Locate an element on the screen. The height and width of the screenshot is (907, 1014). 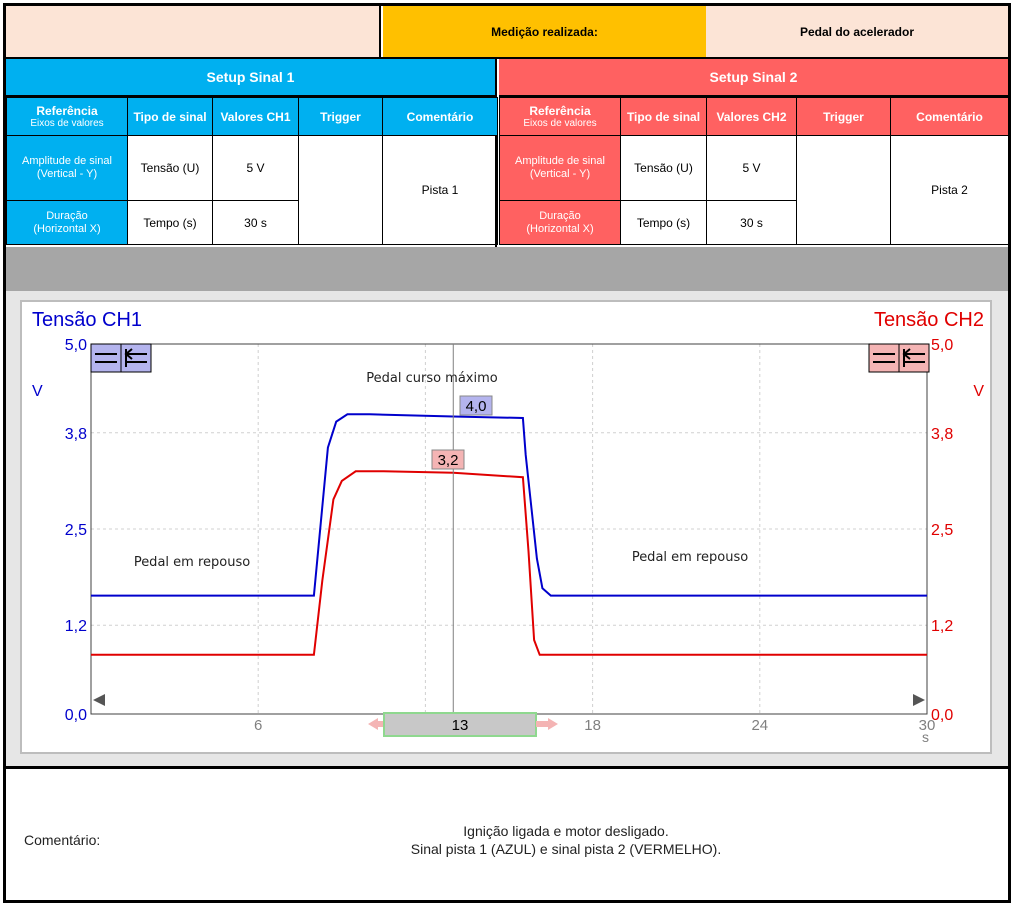
col-valores: Valores CH2 is located at coordinates (751, 116).